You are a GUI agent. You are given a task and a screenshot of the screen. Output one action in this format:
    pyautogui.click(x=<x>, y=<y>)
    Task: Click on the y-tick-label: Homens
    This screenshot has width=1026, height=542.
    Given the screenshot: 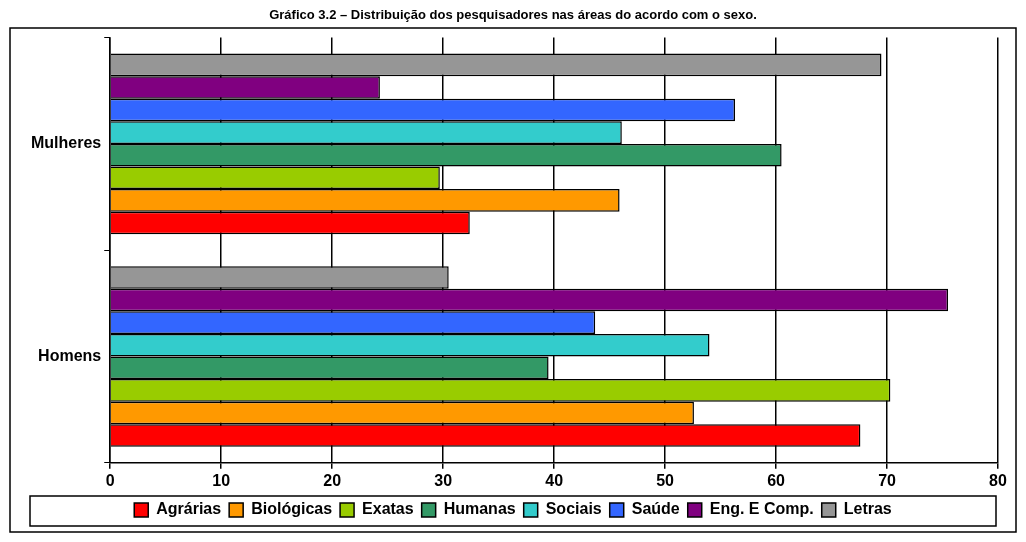 What is the action you would take?
    pyautogui.click(x=70, y=355)
    